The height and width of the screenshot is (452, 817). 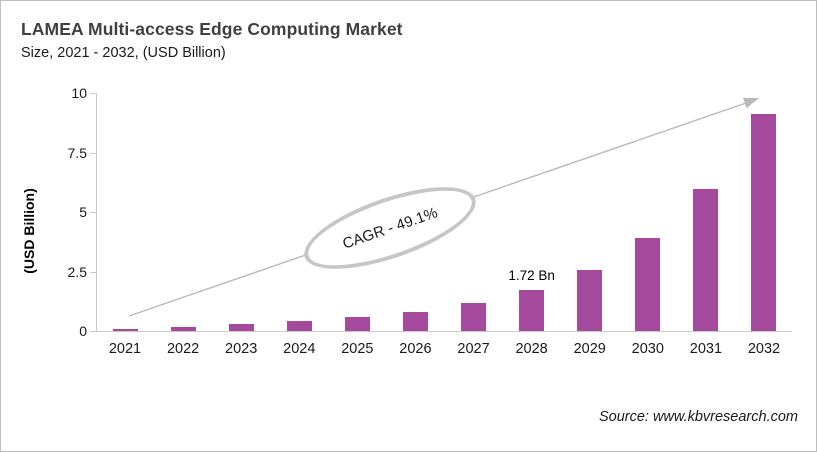 What do you see at coordinates (241, 327) in the screenshot?
I see `bar-2023` at bounding box center [241, 327].